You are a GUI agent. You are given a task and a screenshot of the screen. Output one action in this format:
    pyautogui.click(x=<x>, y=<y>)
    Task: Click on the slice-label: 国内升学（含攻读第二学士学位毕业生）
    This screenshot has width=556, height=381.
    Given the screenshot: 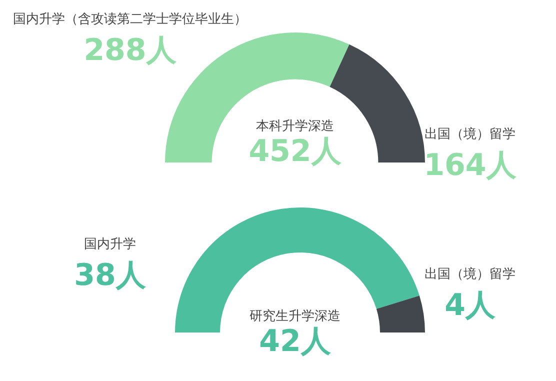 What is the action you would take?
    pyautogui.click(x=130, y=19)
    